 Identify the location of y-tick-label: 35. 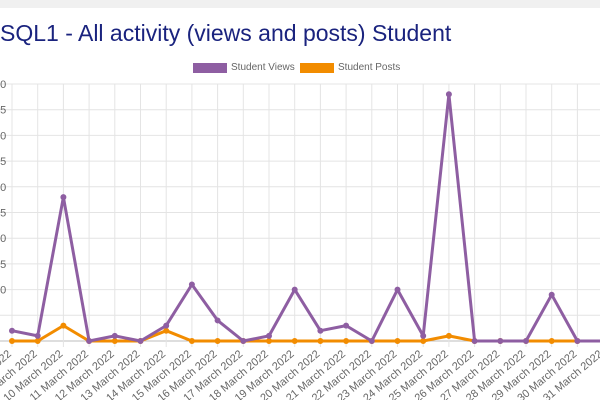
(3, 162).